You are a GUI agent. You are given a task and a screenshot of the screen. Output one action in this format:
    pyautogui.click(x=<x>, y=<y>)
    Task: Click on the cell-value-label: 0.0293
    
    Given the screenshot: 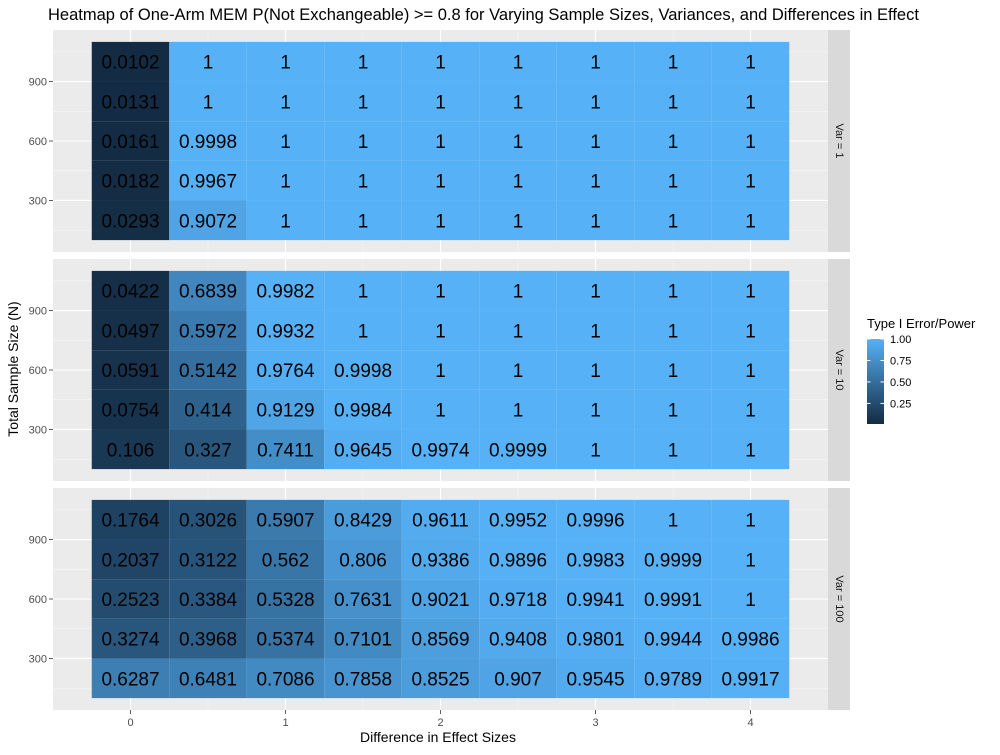 What is the action you would take?
    pyautogui.click(x=130, y=221)
    